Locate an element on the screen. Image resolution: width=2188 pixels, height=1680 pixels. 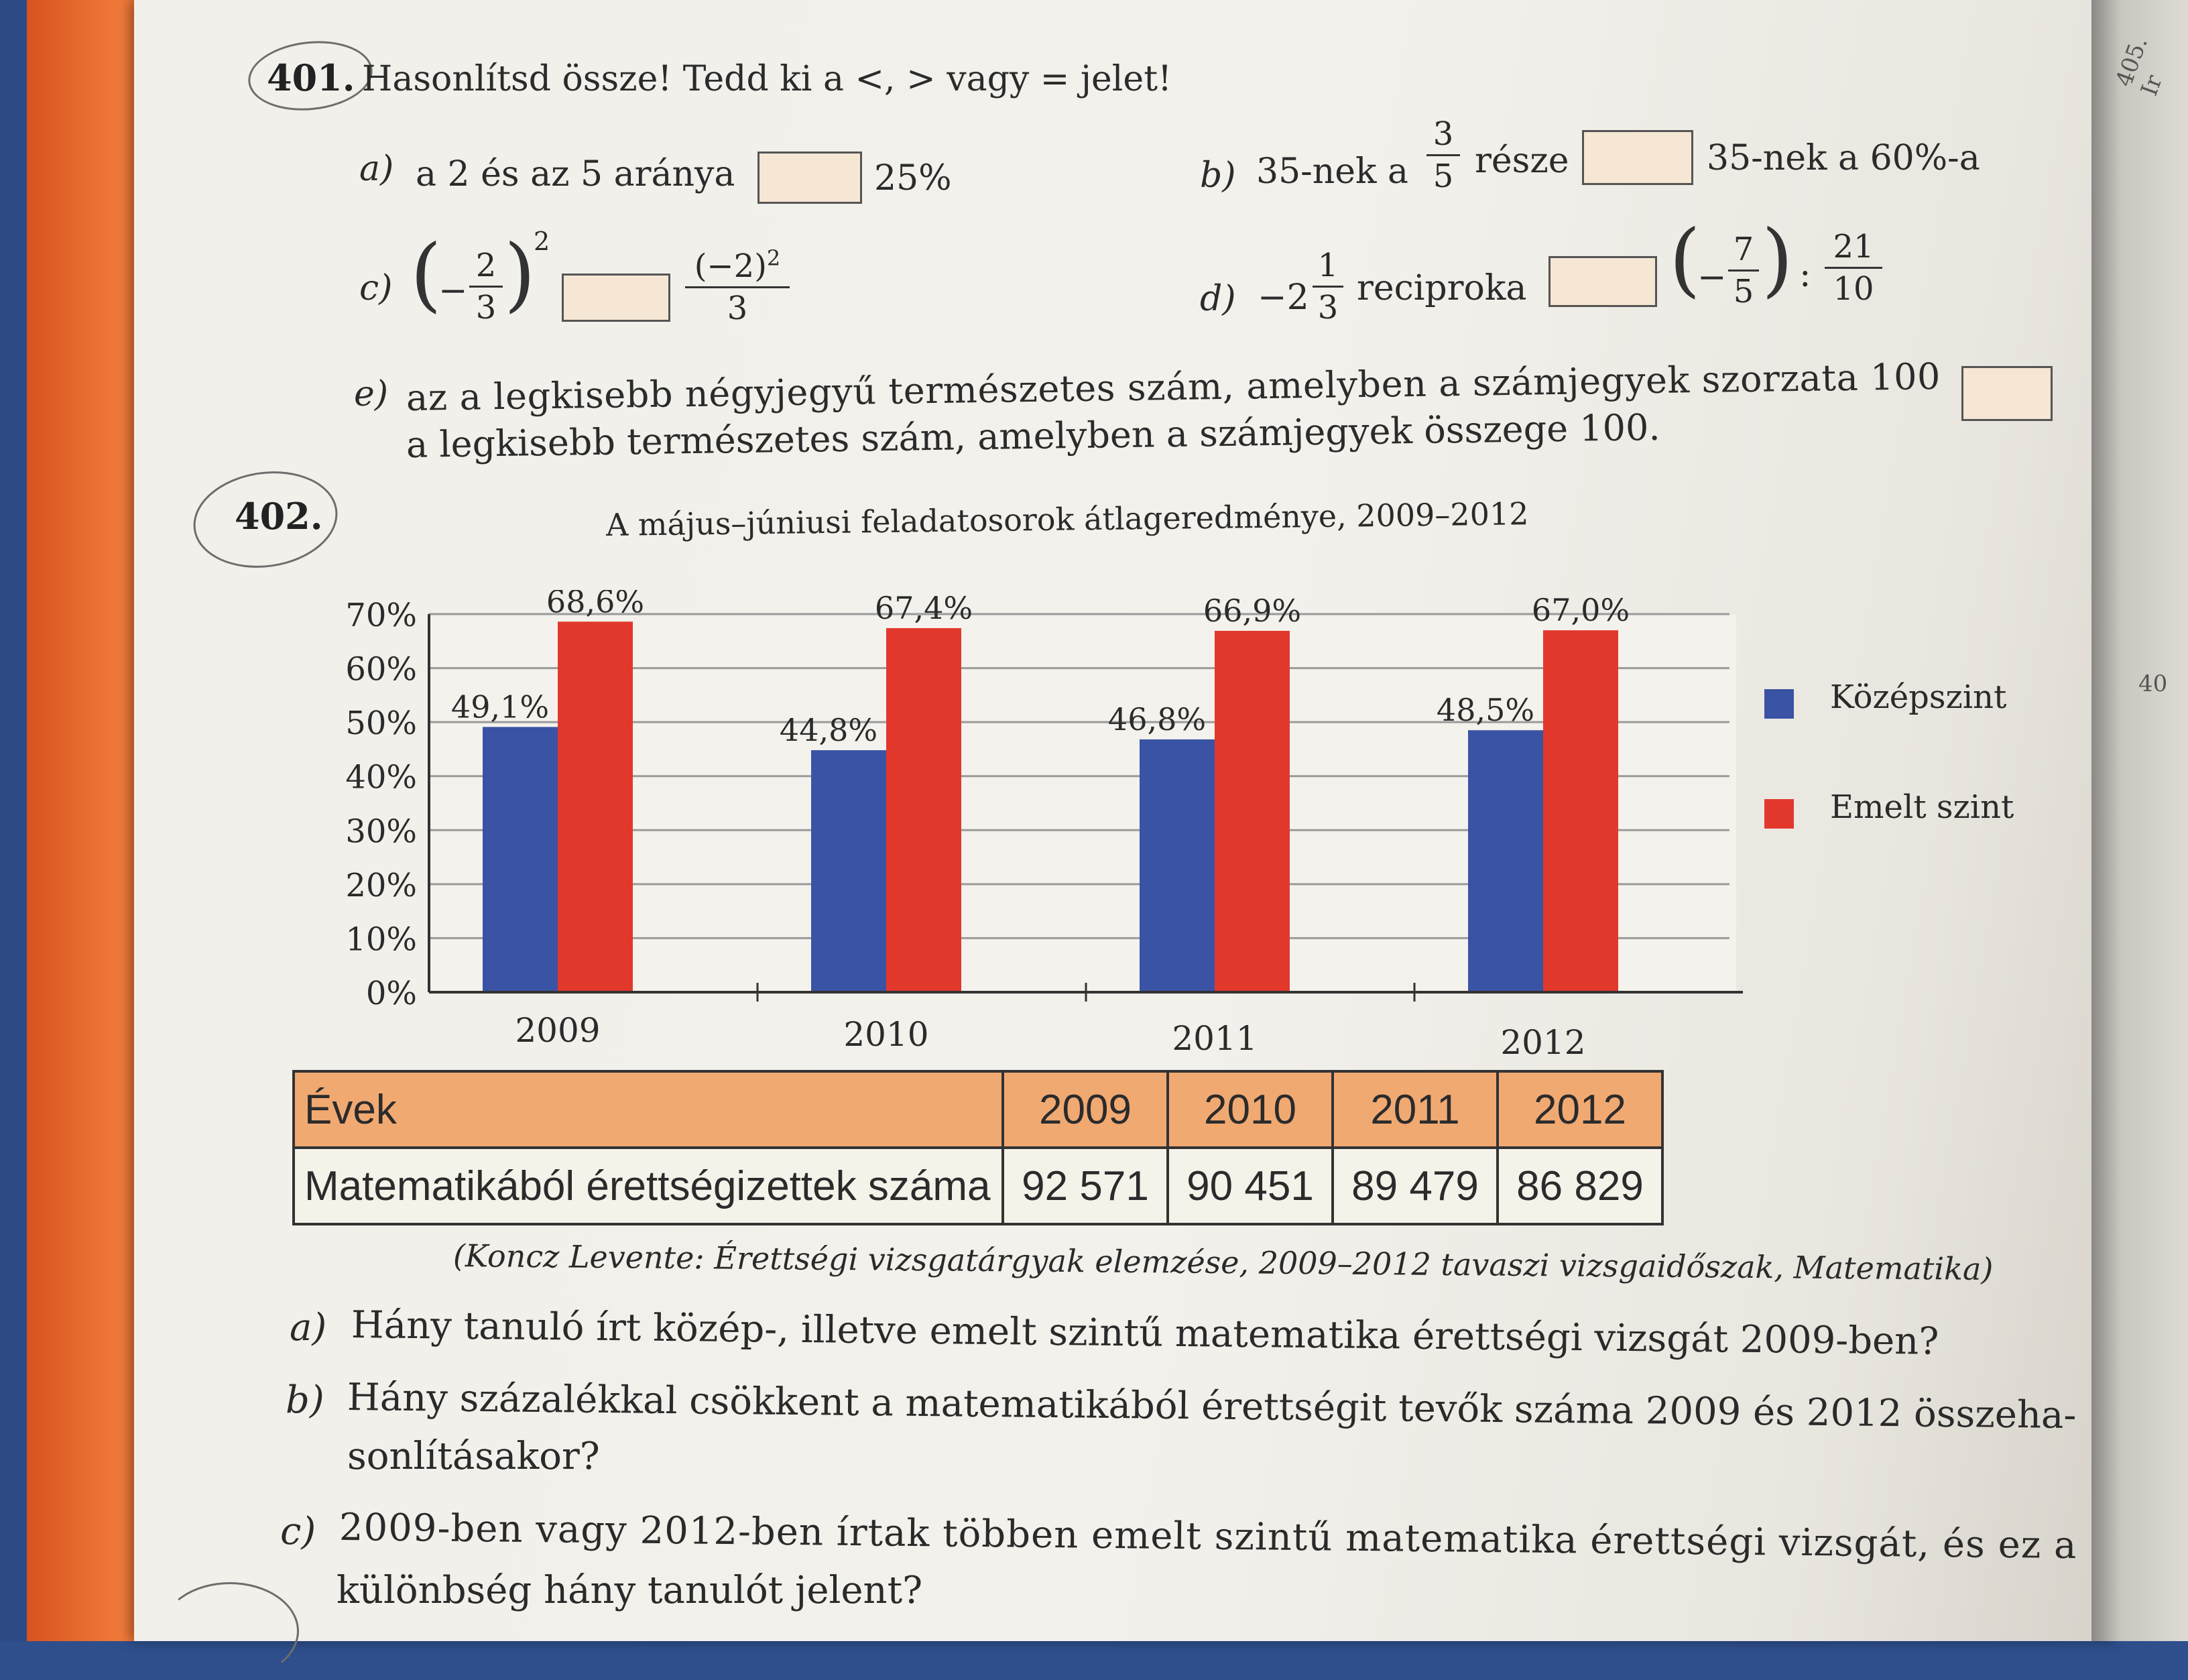
table-cell: 86 829 is located at coordinates (1580, 1185).